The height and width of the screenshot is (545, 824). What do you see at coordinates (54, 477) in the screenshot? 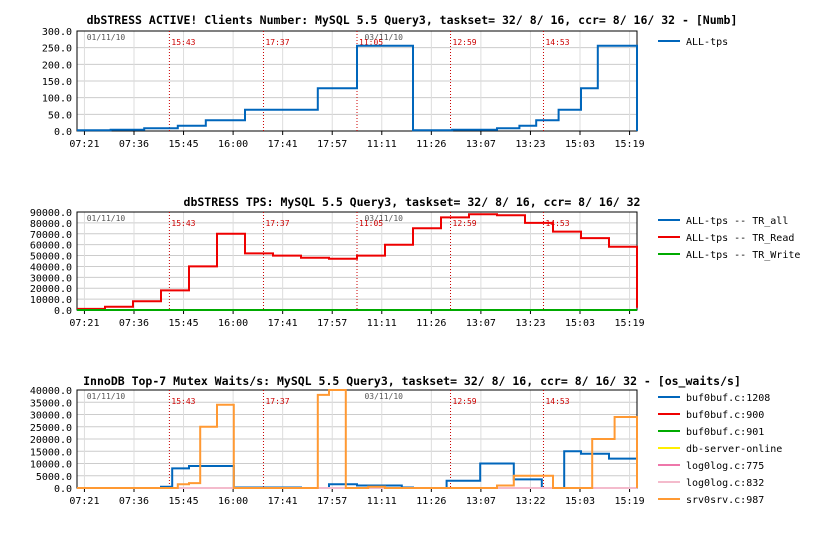
I see `y-tick-label: 5000.0` at bounding box center [54, 477].